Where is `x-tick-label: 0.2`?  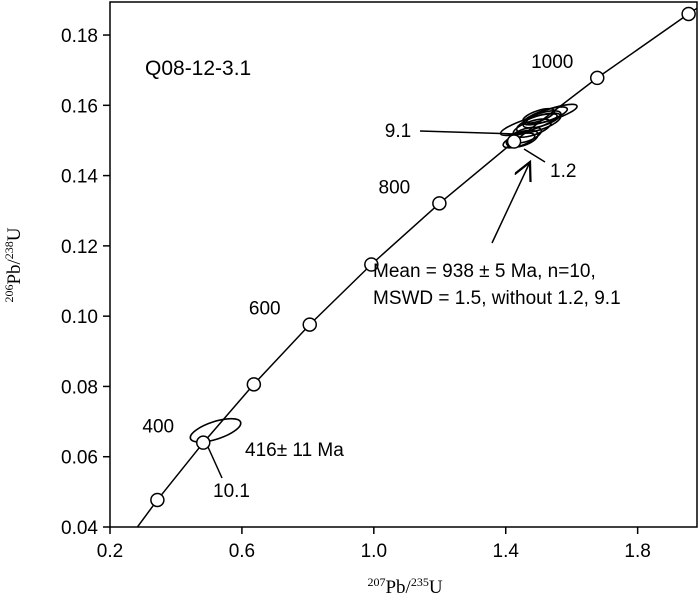
x-tick-label: 0.2 is located at coordinates (110, 551).